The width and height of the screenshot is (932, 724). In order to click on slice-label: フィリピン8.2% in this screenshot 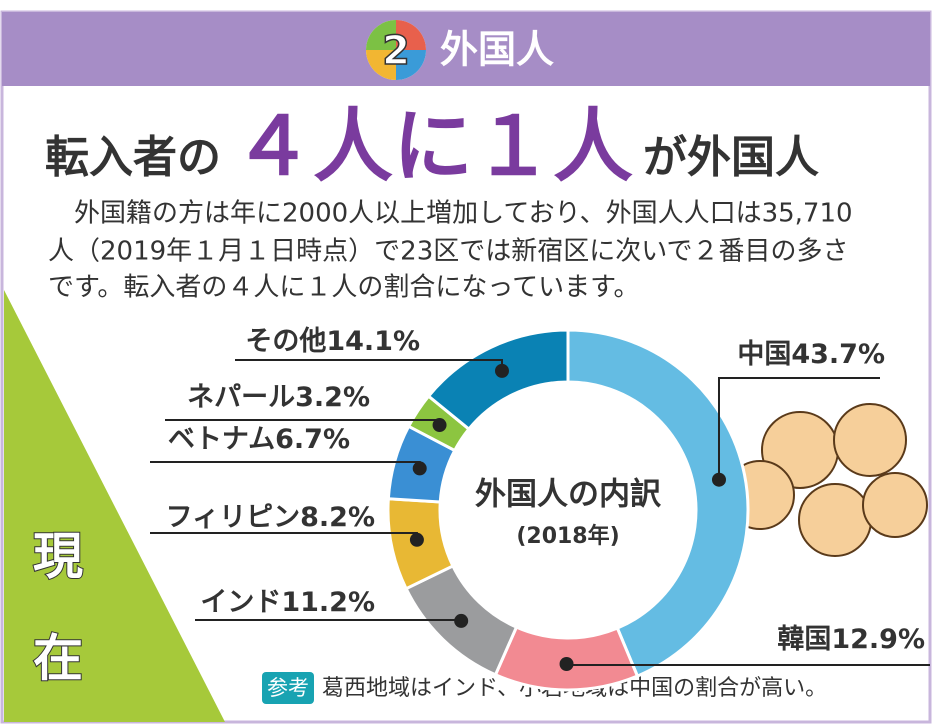, I will do `click(270, 517)`.